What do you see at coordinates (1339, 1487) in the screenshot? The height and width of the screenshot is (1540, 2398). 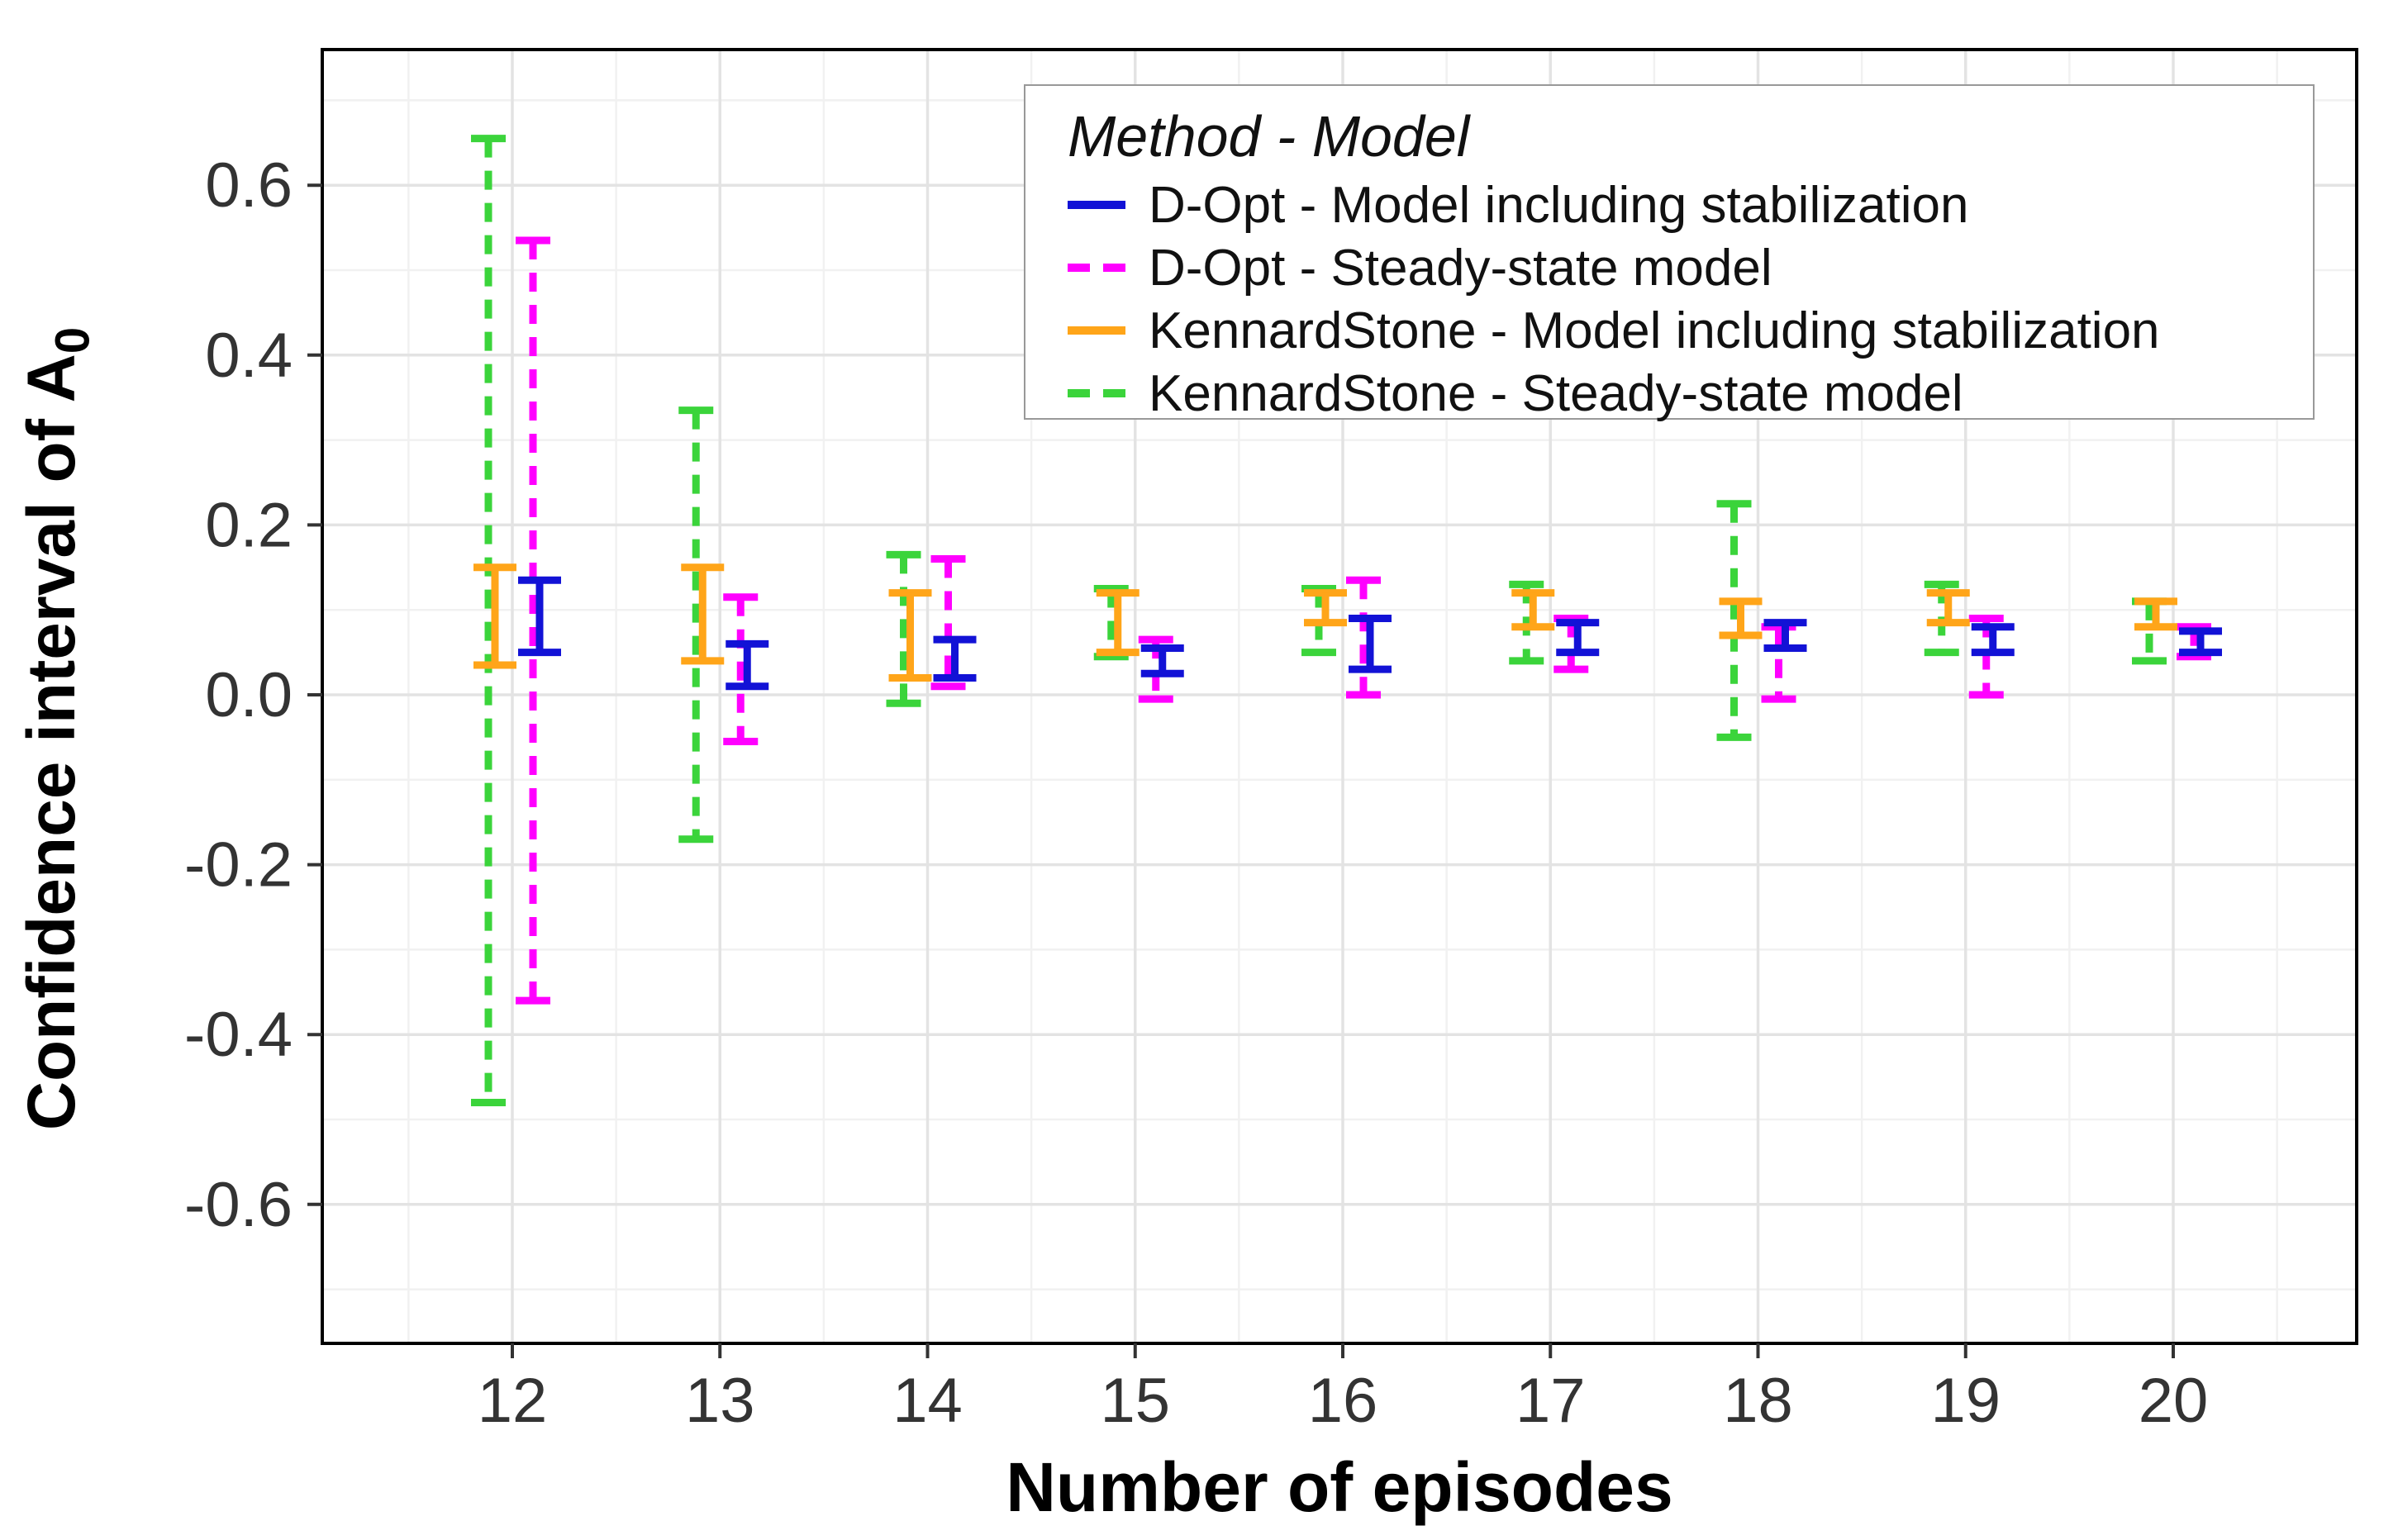 I see `x-axis-title: Number of episodes` at bounding box center [1339, 1487].